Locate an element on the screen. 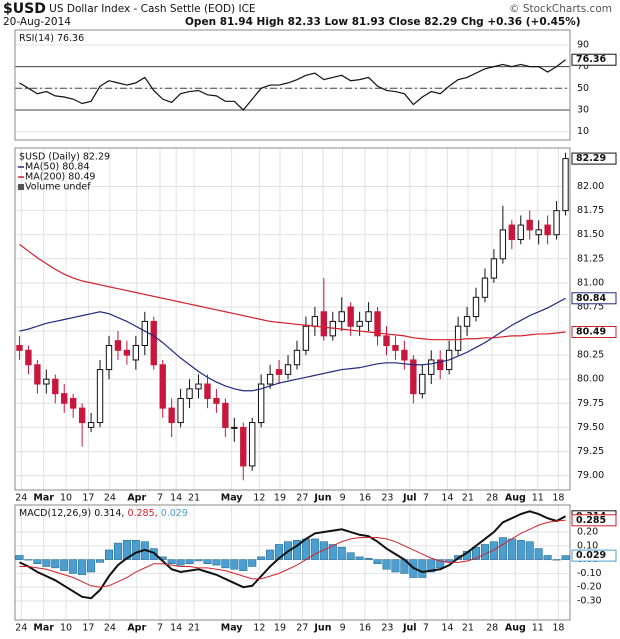 This screenshot has width=620, height=639. x-tick-label: 11 is located at coordinates (538, 498).